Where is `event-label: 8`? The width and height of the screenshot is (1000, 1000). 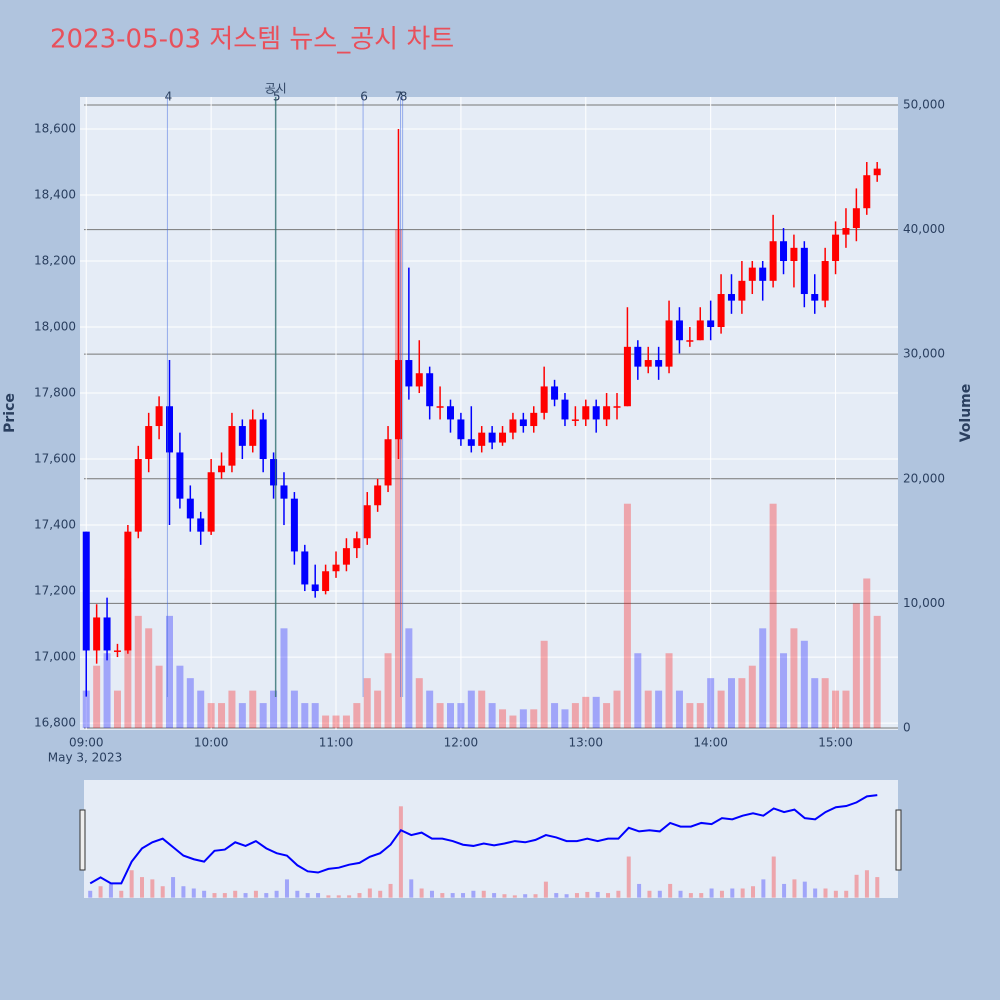
event-label: 8 is located at coordinates (404, 97).